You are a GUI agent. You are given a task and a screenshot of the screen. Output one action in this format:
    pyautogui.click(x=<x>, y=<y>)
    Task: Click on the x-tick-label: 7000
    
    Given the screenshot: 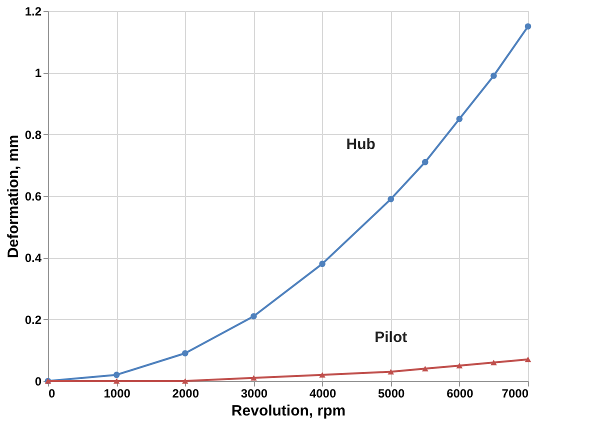 What is the action you would take?
    pyautogui.click(x=515, y=393)
    